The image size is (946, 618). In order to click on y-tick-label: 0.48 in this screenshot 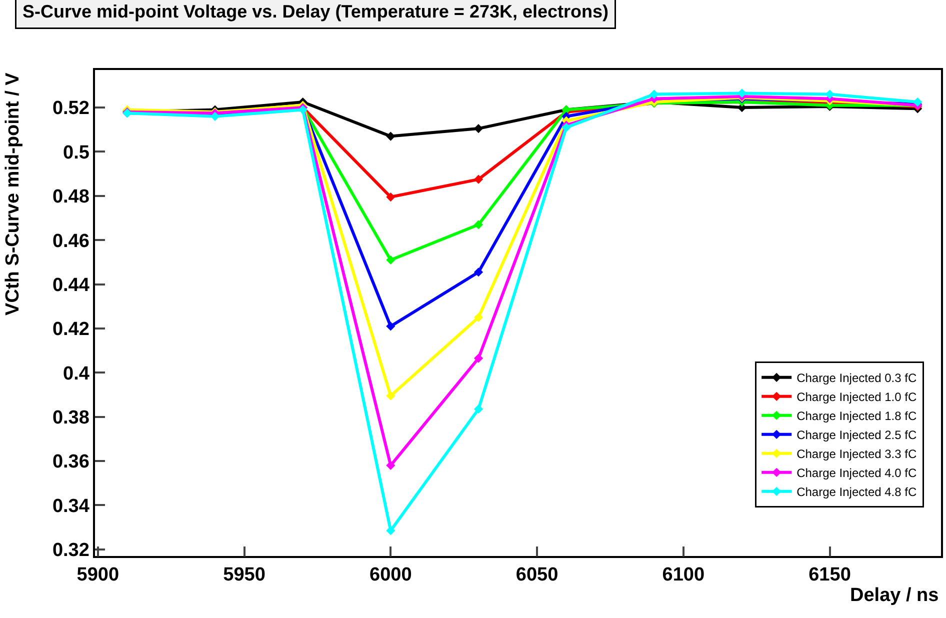, I will do `click(71, 197)`.